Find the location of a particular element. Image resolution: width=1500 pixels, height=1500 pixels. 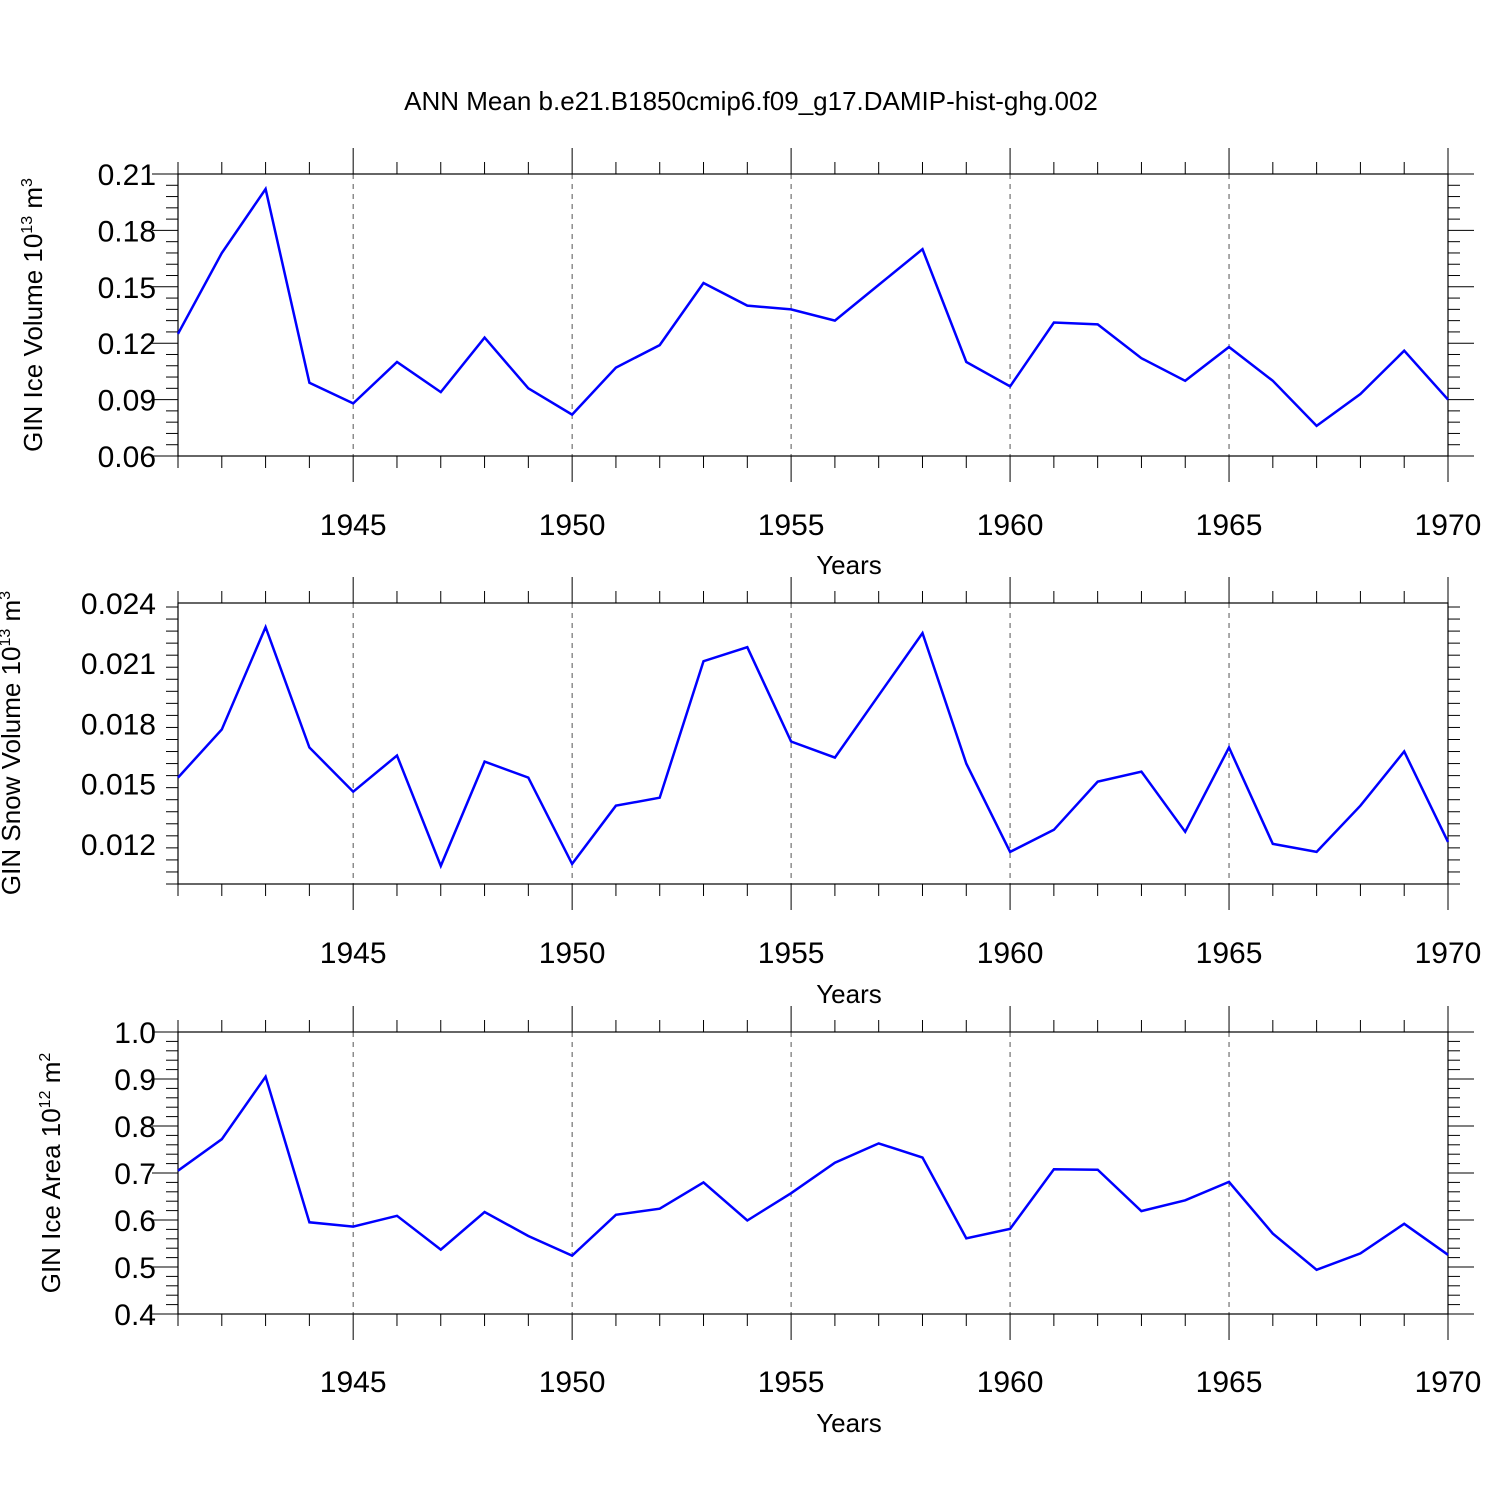

y-tick-label: 0.018 is located at coordinates (118, 724).